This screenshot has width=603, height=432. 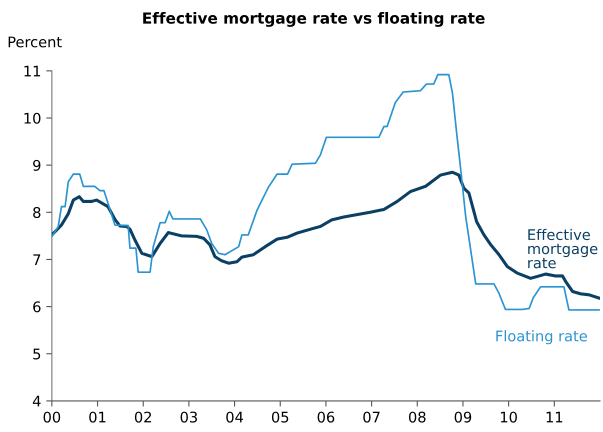 What do you see at coordinates (36, 354) in the screenshot?
I see `y-tick-label: 5` at bounding box center [36, 354].